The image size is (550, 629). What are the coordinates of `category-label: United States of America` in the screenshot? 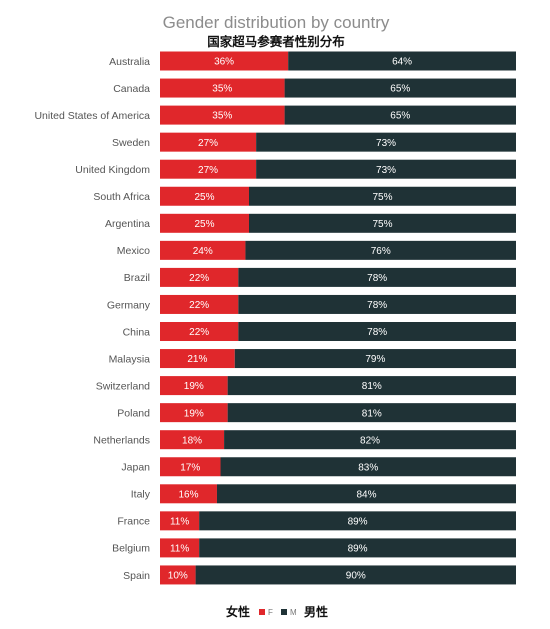 It's located at (92, 116).